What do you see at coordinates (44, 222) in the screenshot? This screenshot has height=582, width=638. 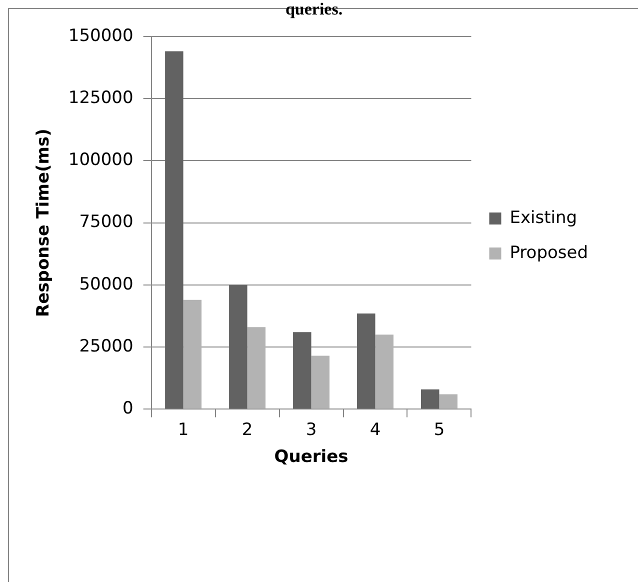 I see `y-axis-title: Response Time(ms)` at bounding box center [44, 222].